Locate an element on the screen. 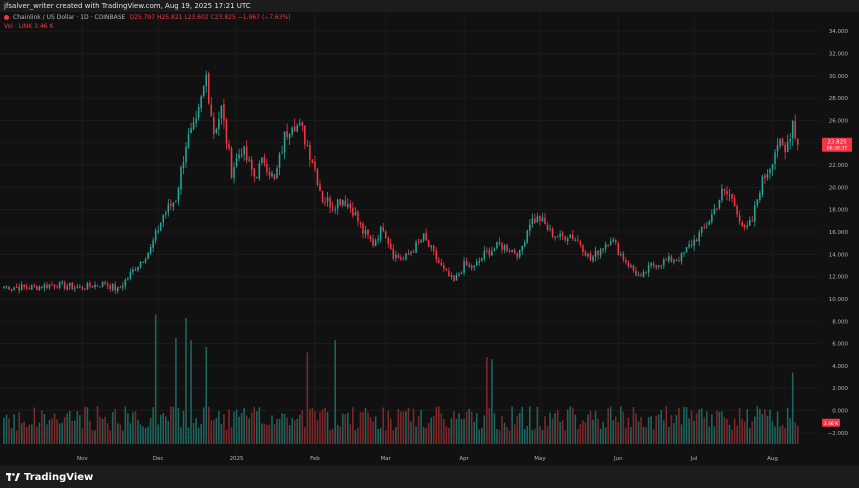 The image size is (859, 488). x-axis: Nov Dec 2025 Feb Mar Apr May Jun Jul Aug is located at coordinates (427, 459).